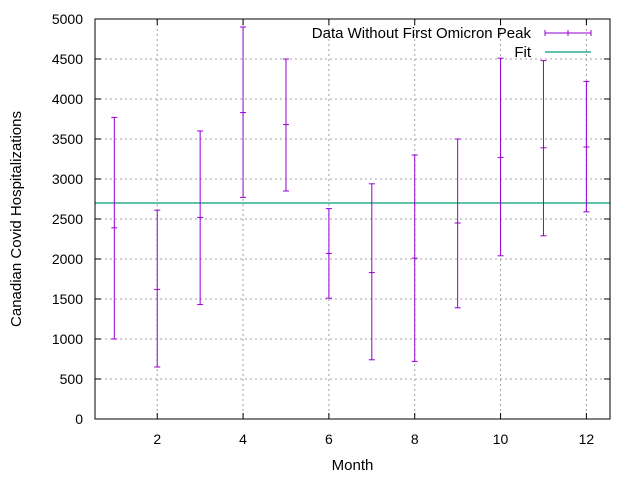  Describe the element at coordinates (587, 439) in the screenshot. I see `x-tick-label: 12` at that location.